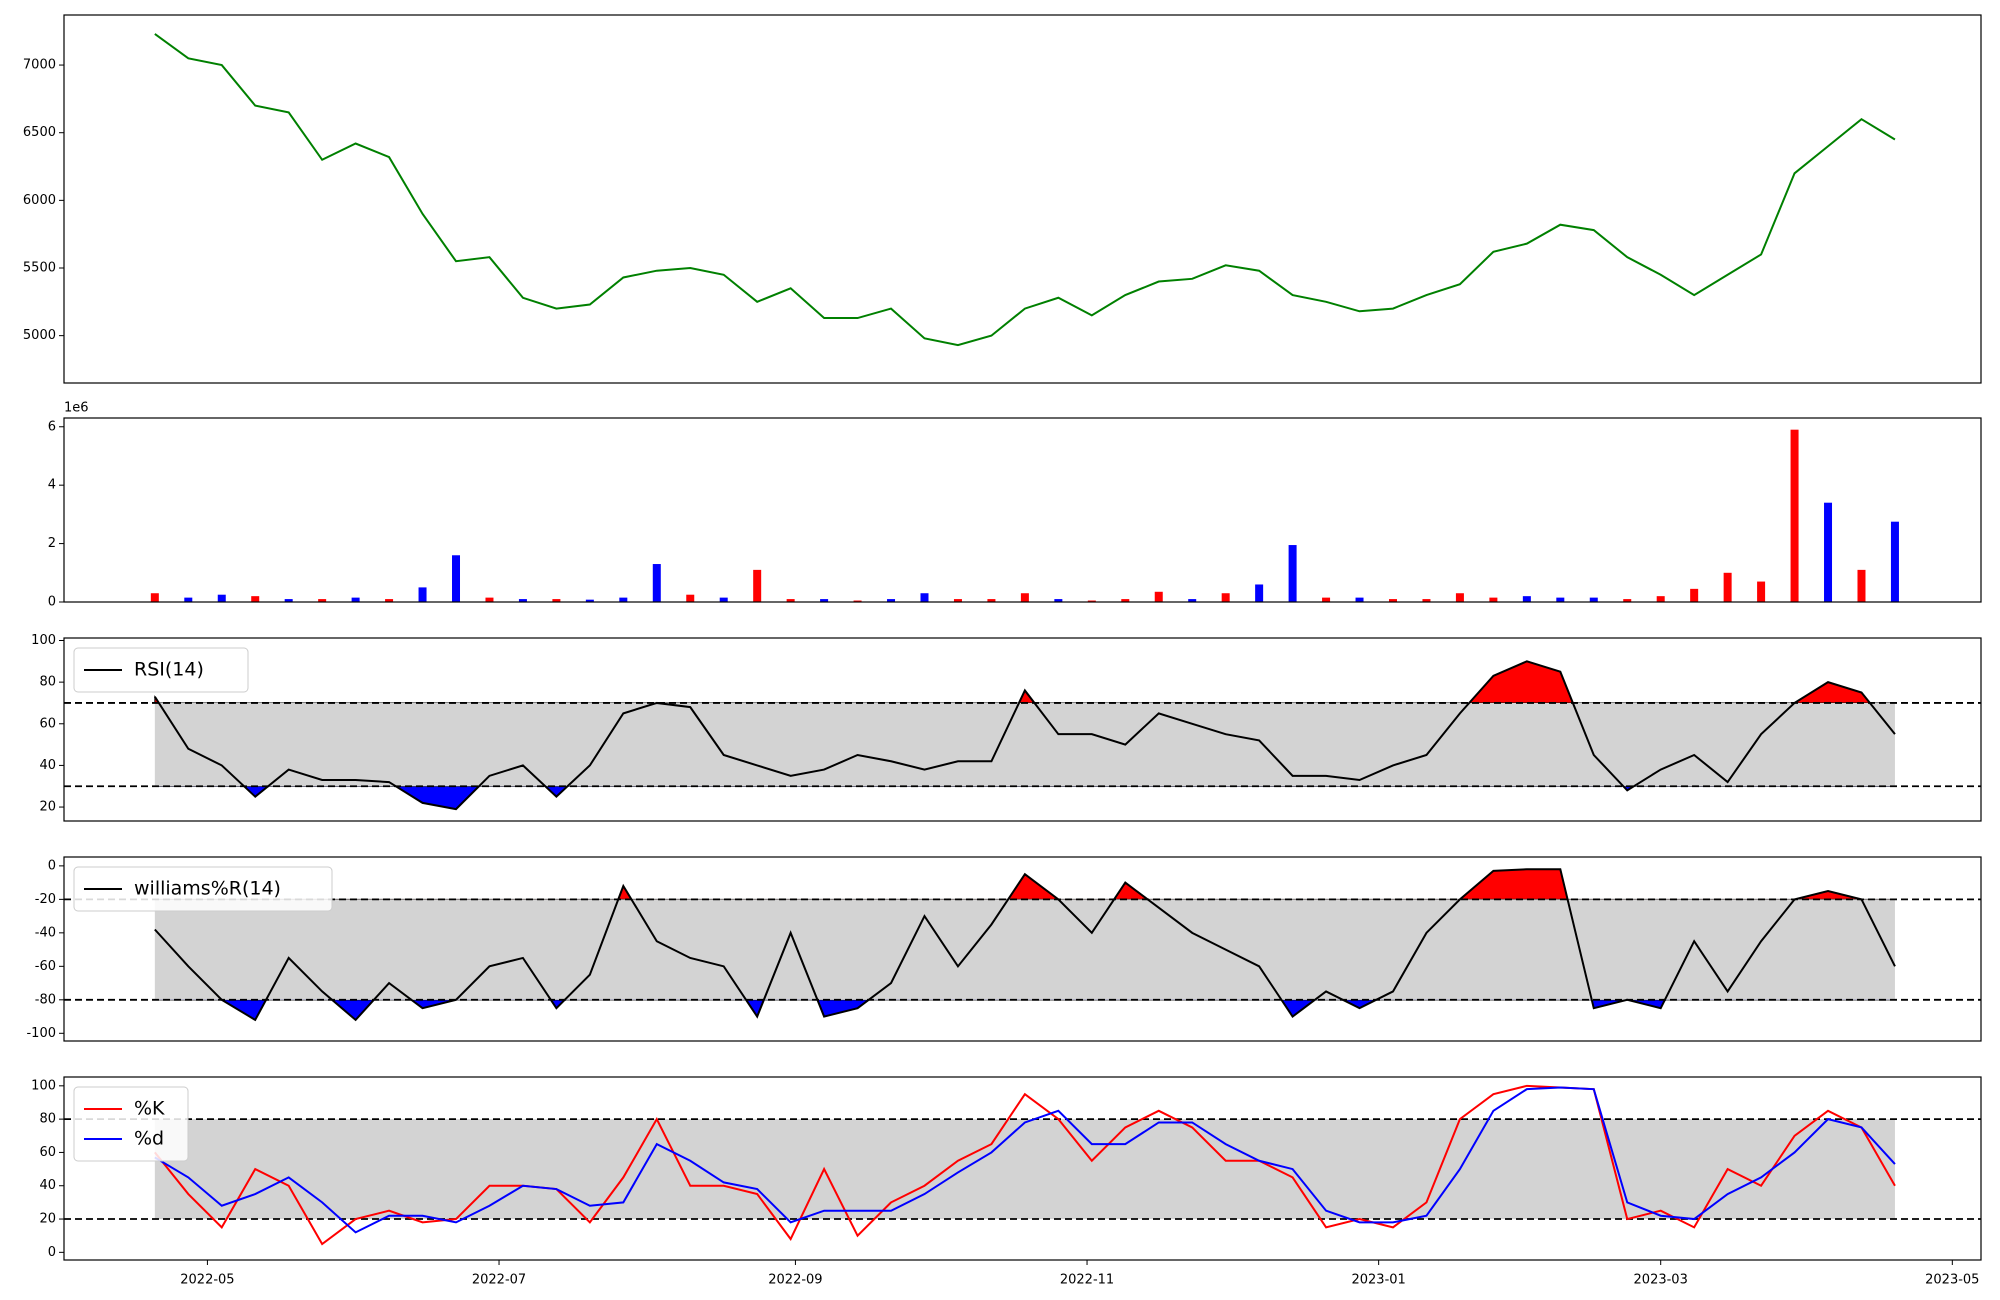 The width and height of the screenshot is (2000, 1300). I want to click on legend-label: %K, so click(149, 1109).